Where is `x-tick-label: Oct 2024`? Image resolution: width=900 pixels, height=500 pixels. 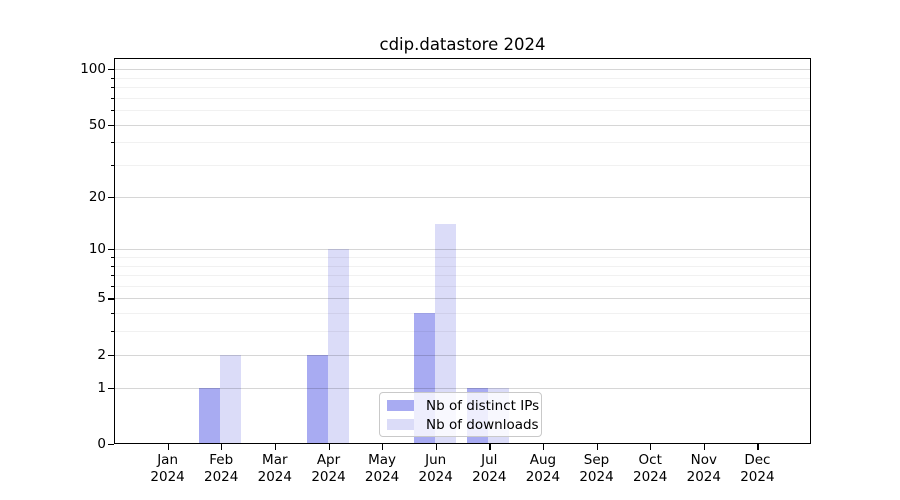
x-tick-label: Oct 2024 is located at coordinates (650, 468).